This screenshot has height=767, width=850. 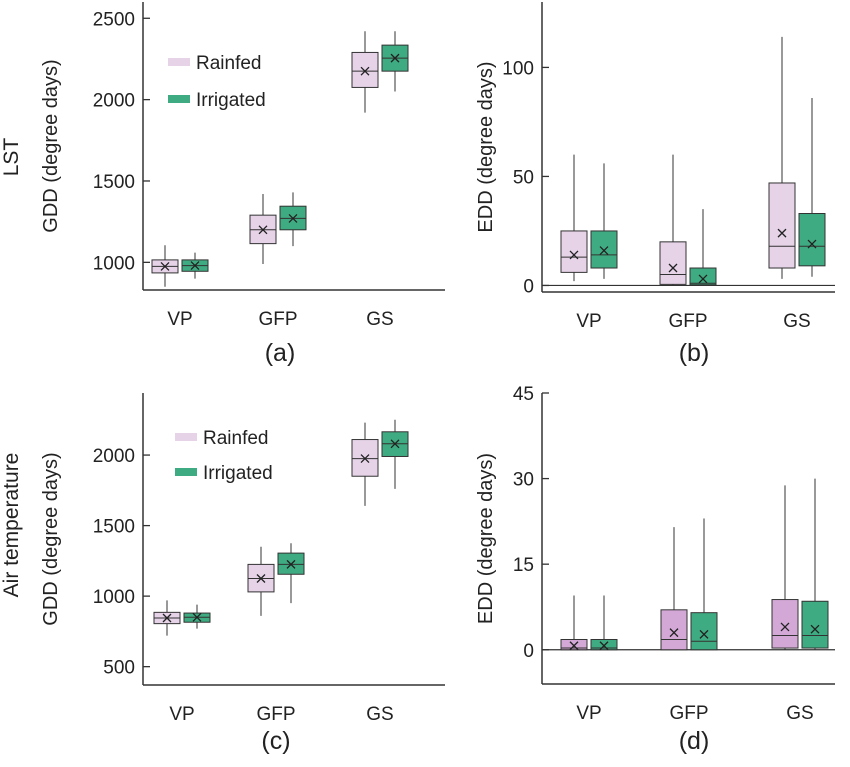 What do you see at coordinates (236, 438) in the screenshot?
I see `legend-label-rainfed: Rainfed` at bounding box center [236, 438].